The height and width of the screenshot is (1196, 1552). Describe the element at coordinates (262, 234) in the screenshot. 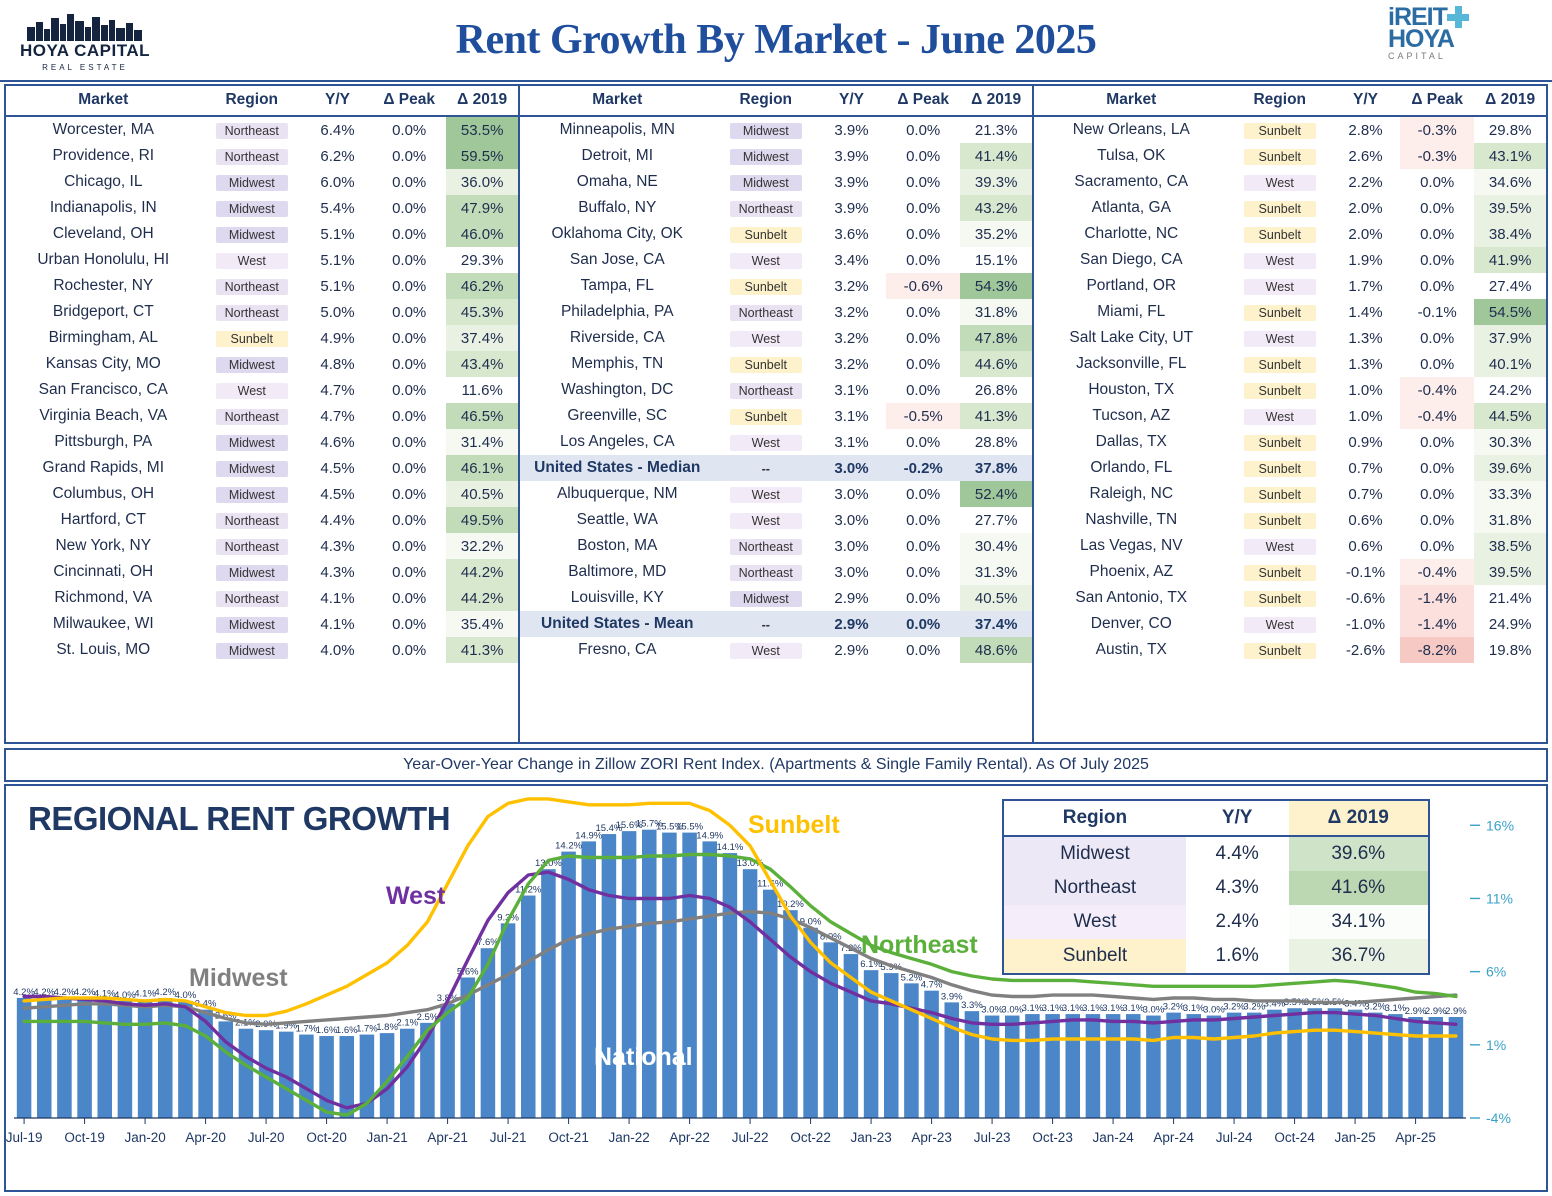

I see `table-row: Cleveland, OH Midwest 5.1% 0.0% 46.0%` at that location.